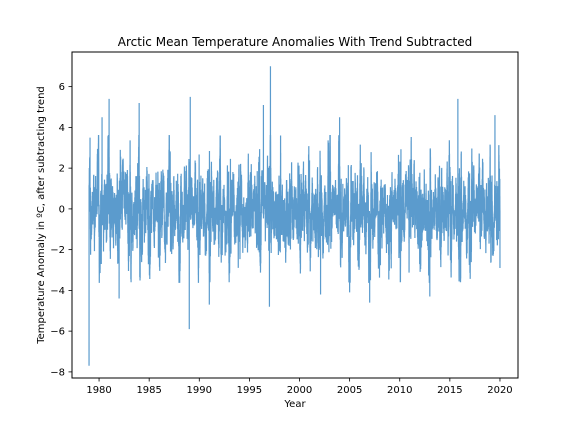 This screenshot has height=432, width=576. Describe the element at coordinates (61, 230) in the screenshot. I see `y-axis: −8 −6 −4 −2 0 2 4 6` at that location.